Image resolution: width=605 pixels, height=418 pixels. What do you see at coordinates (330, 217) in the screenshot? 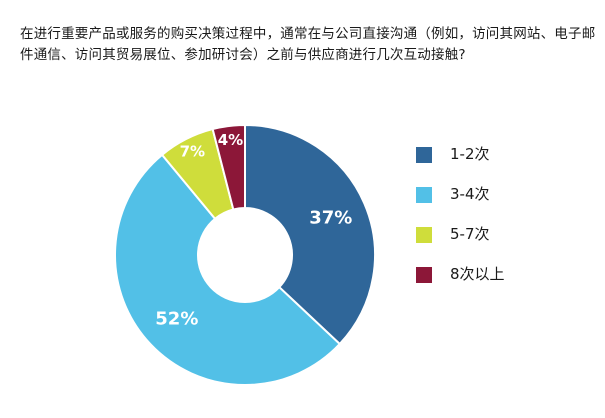
I see `data-label-1: 37%` at bounding box center [330, 217].